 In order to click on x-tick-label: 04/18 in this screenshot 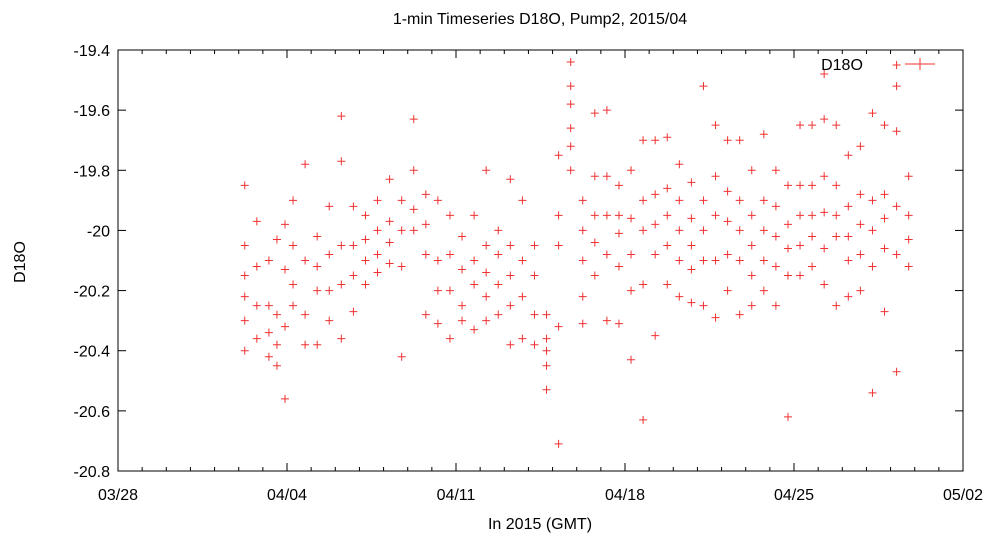, I will do `click(625, 495)`.